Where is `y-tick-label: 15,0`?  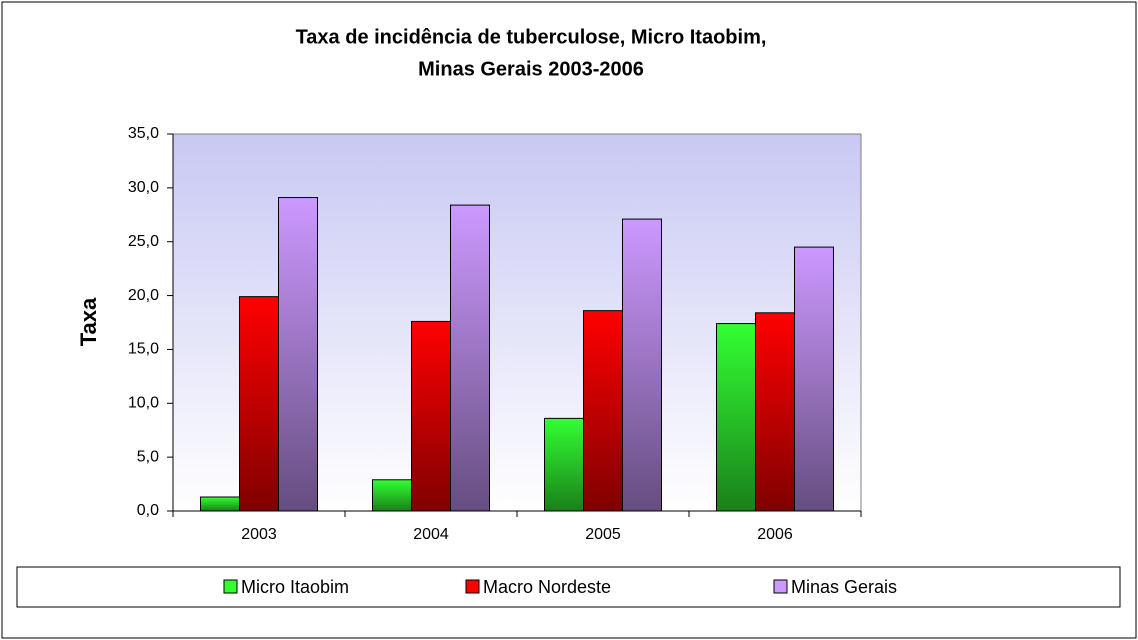 y-tick-label: 15,0 is located at coordinates (143, 349).